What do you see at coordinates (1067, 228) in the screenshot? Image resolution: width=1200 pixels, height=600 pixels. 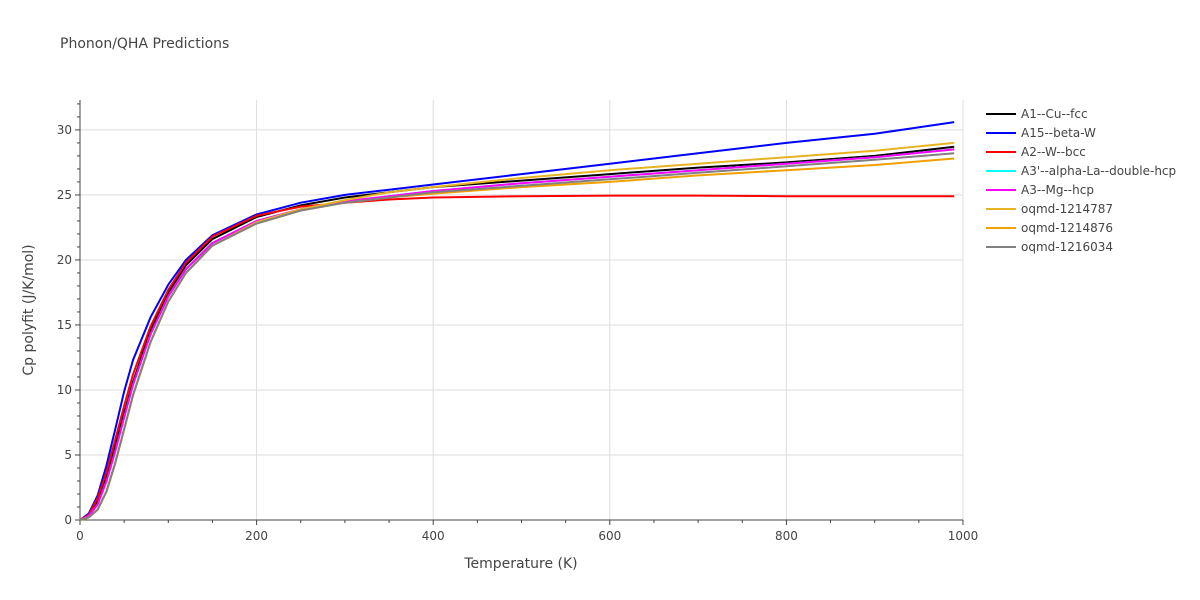 I see `legend-label: oqmd-1214876` at bounding box center [1067, 228].